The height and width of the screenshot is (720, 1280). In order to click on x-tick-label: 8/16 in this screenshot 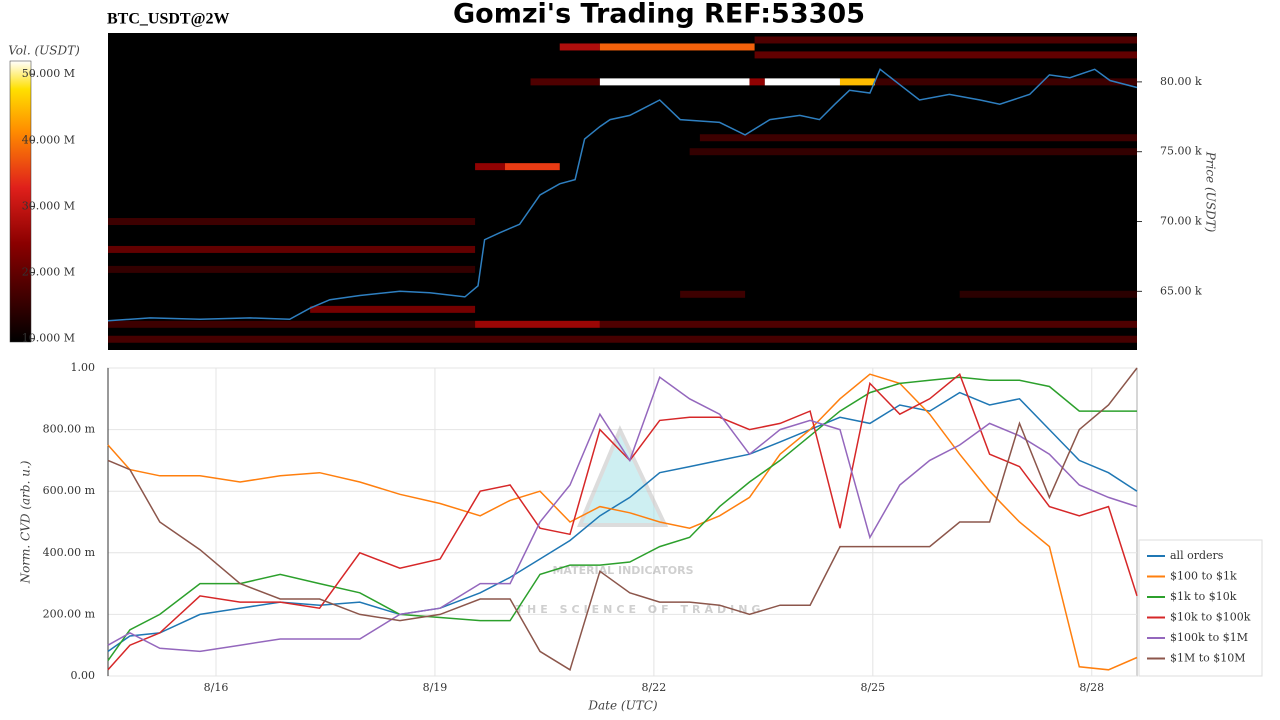, I will do `click(216, 687)`.